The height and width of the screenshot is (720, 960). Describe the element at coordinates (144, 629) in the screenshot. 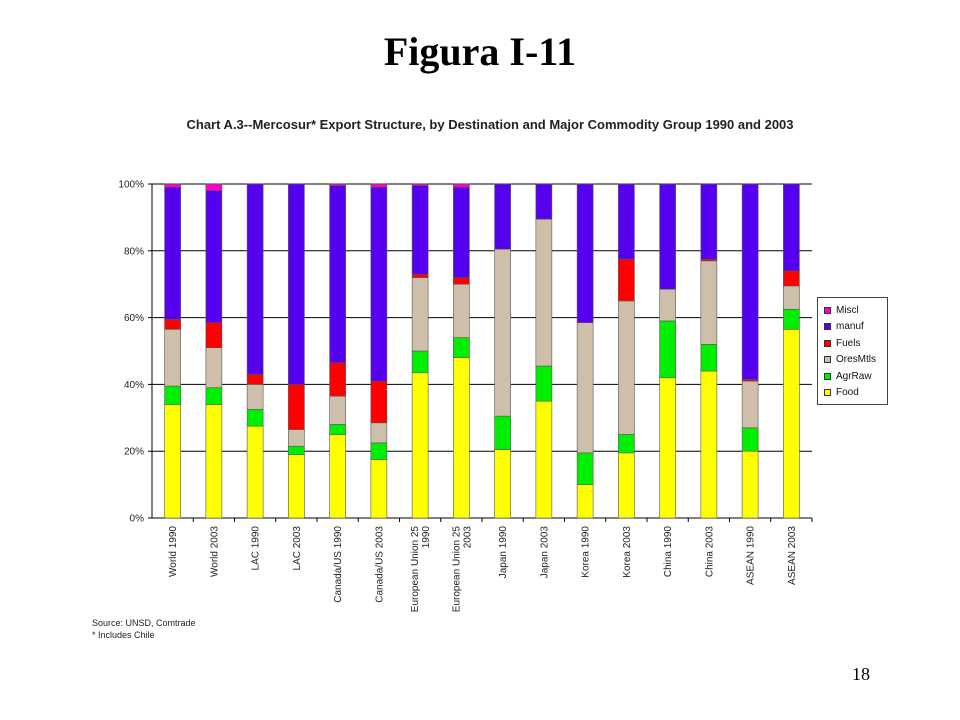

I see `source-note: Source: UNSD, Comtrade * Includes Chile` at that location.